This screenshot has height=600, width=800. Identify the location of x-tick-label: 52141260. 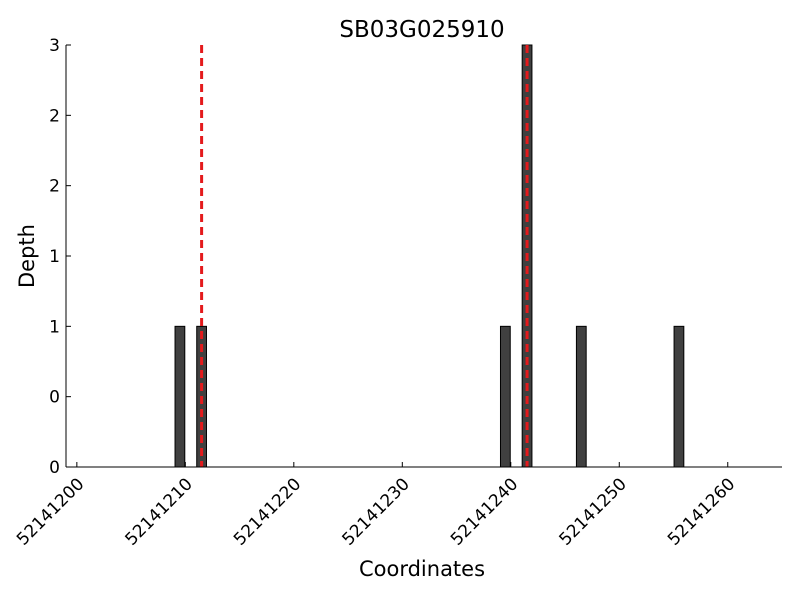
(701, 511).